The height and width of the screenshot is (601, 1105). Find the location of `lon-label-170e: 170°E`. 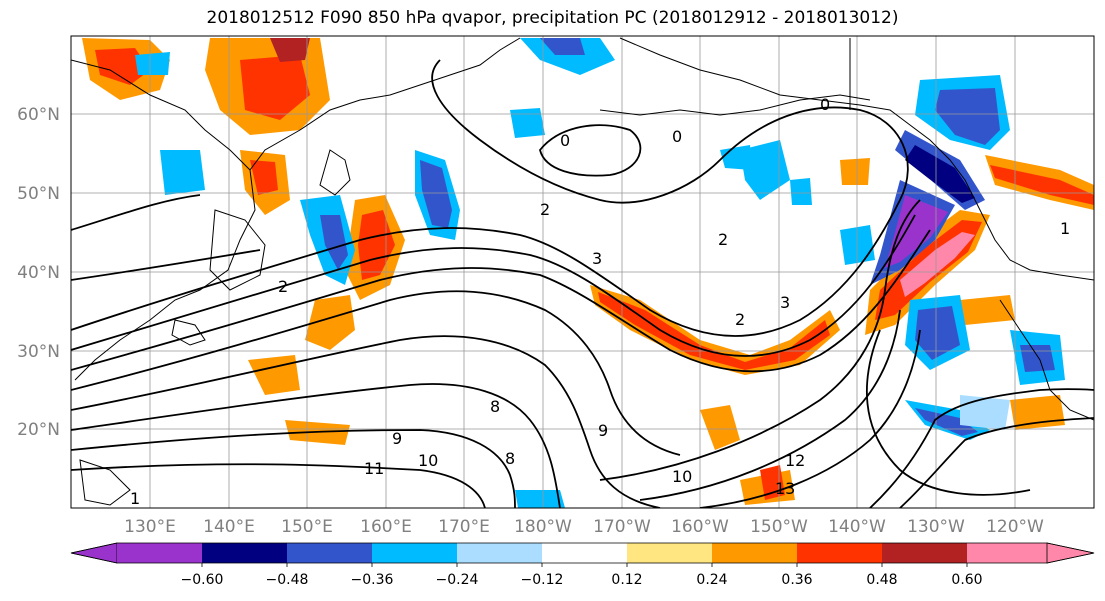

lon-label-170e: 170°E is located at coordinates (464, 527).